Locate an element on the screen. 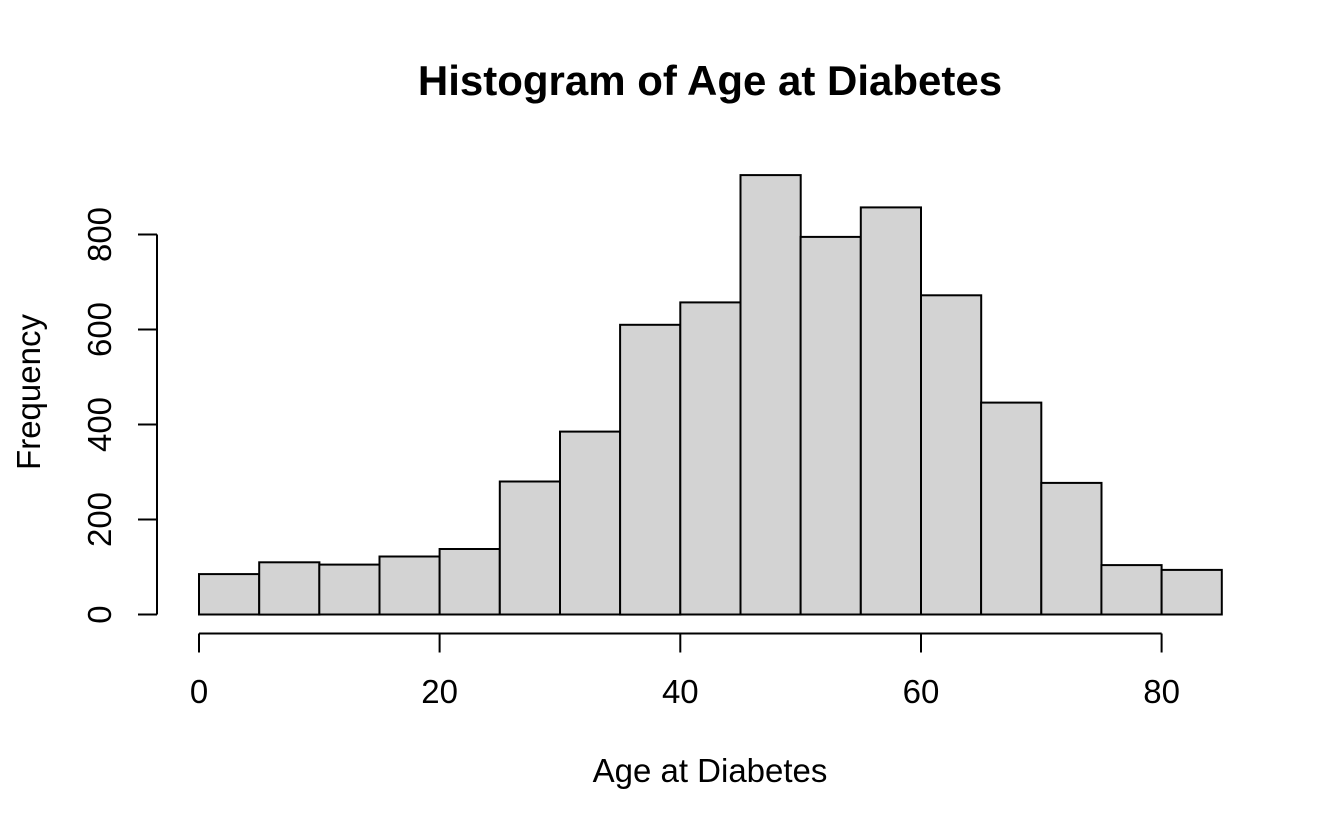 The height and width of the screenshot is (830, 1344). x-tick-label: 40 is located at coordinates (680, 691).